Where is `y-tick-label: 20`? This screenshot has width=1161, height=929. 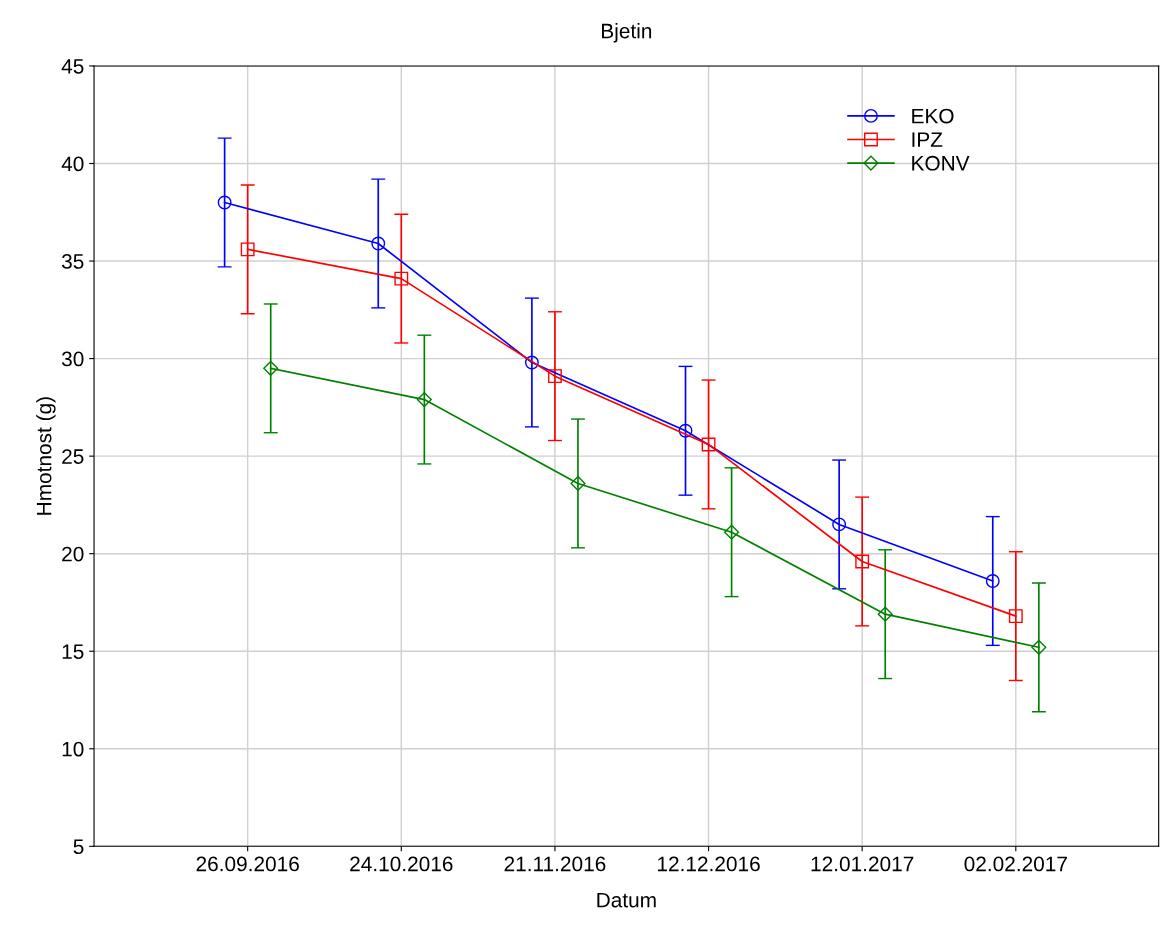 y-tick-label: 20 is located at coordinates (73, 554).